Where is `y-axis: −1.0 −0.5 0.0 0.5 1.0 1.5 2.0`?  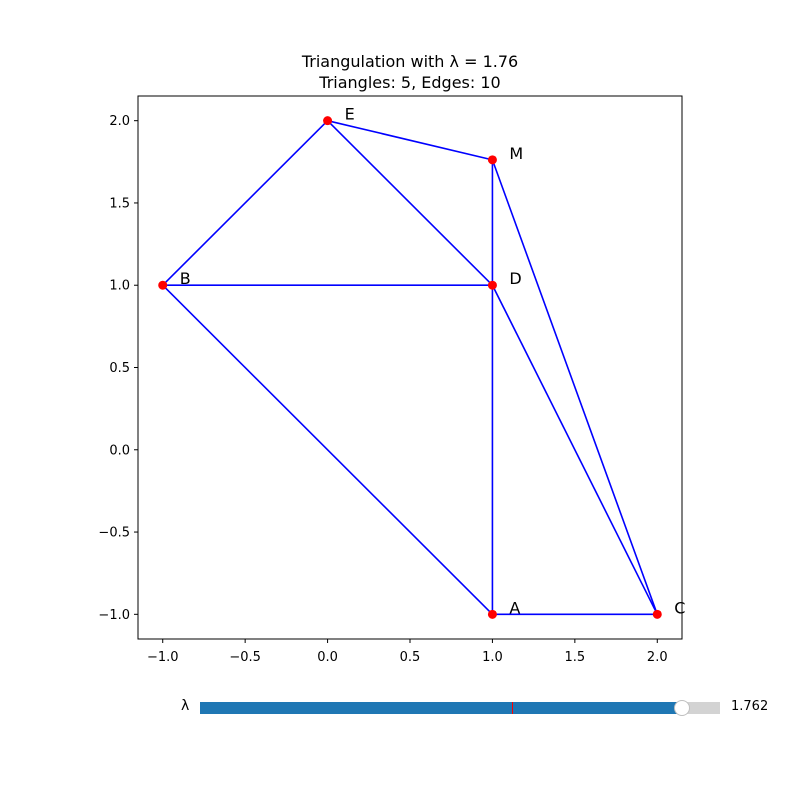 y-axis: −1.0 −0.5 0.0 0.5 1.0 1.5 2.0 is located at coordinates (118, 368).